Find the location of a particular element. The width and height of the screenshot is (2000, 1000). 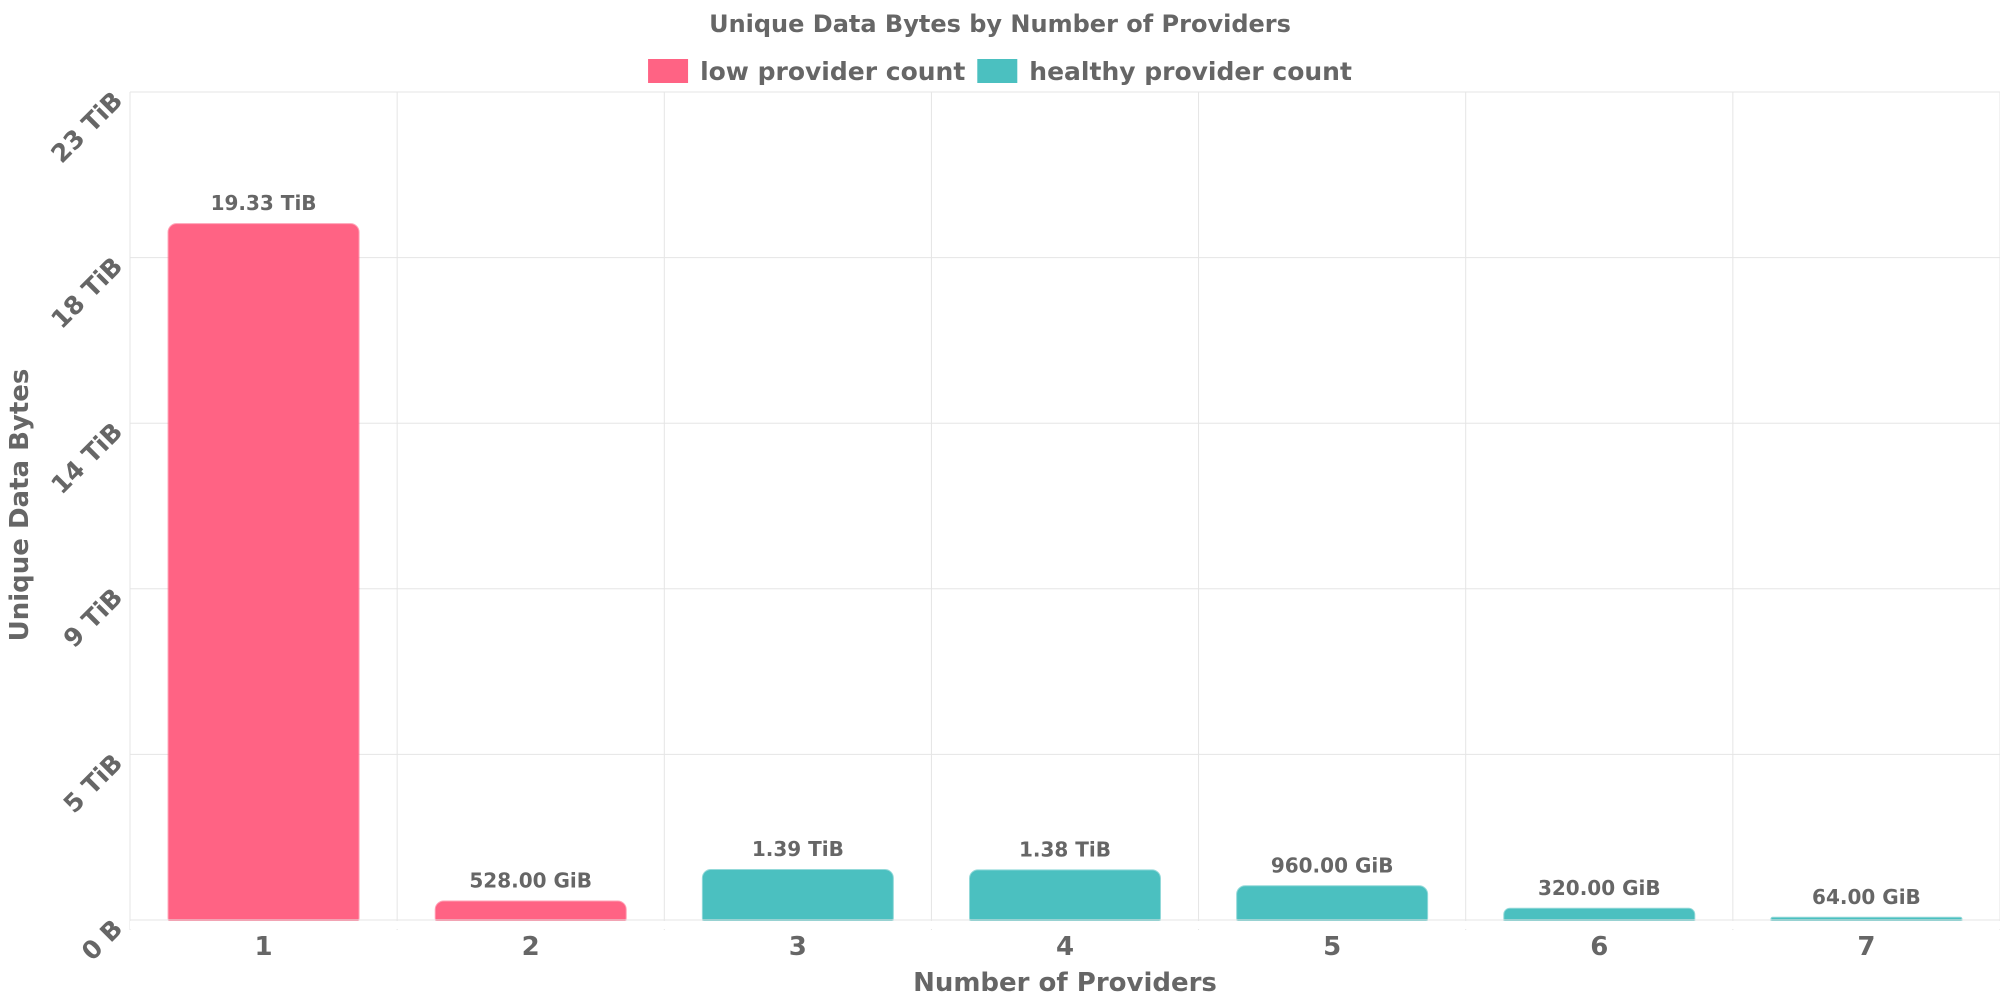

y-tick-label: 18 TiB is located at coordinates (86, 292).